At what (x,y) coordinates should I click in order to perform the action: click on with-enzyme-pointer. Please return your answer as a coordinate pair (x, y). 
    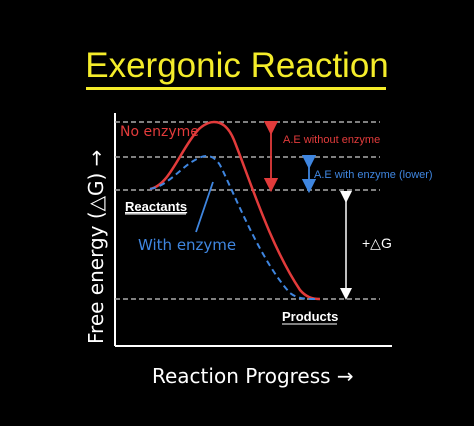
    Looking at the image, I should click on (204, 207).